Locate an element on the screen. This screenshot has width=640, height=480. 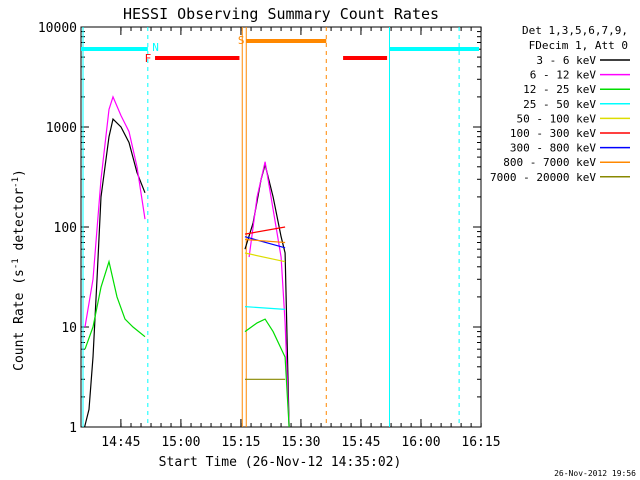
footer-date: 26-Nov-2012 19:56 is located at coordinates (595, 473).